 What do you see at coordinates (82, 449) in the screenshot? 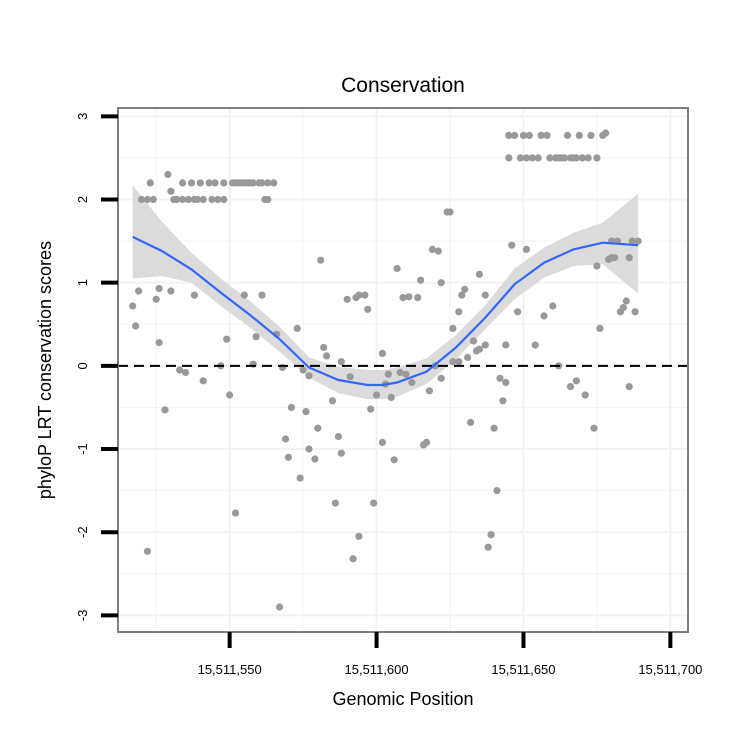
I see `y-tick-label: -1` at bounding box center [82, 449].